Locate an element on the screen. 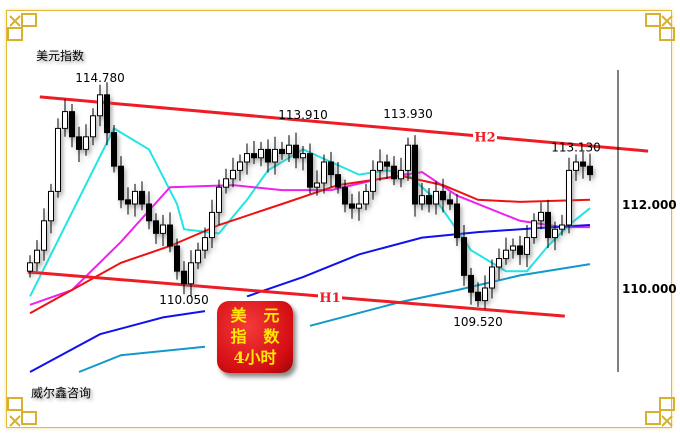  price-annotation: 113.910 is located at coordinates (303, 115).